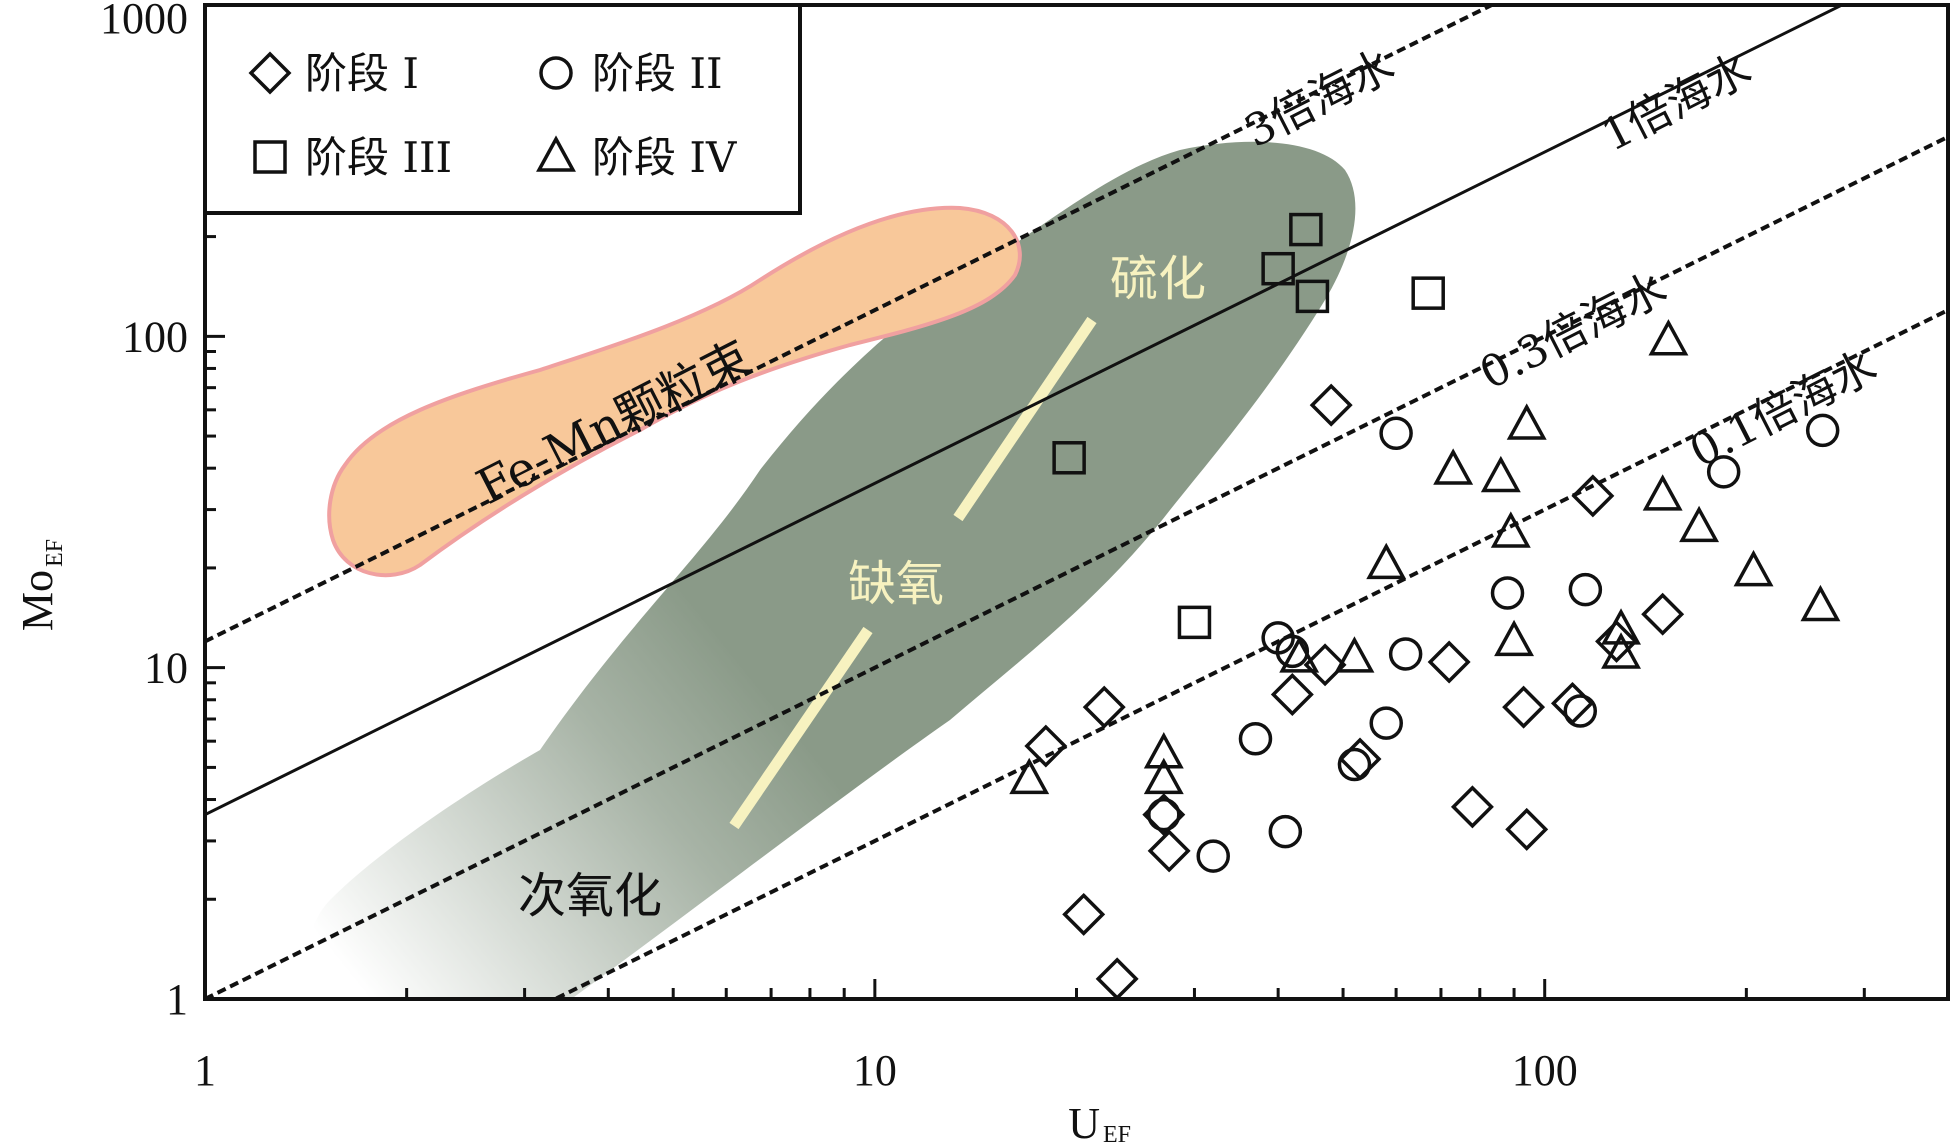  What do you see at coordinates (378, 157) in the screenshot?
I see `legend-label-stage-3: 阶段 III` at bounding box center [378, 157].